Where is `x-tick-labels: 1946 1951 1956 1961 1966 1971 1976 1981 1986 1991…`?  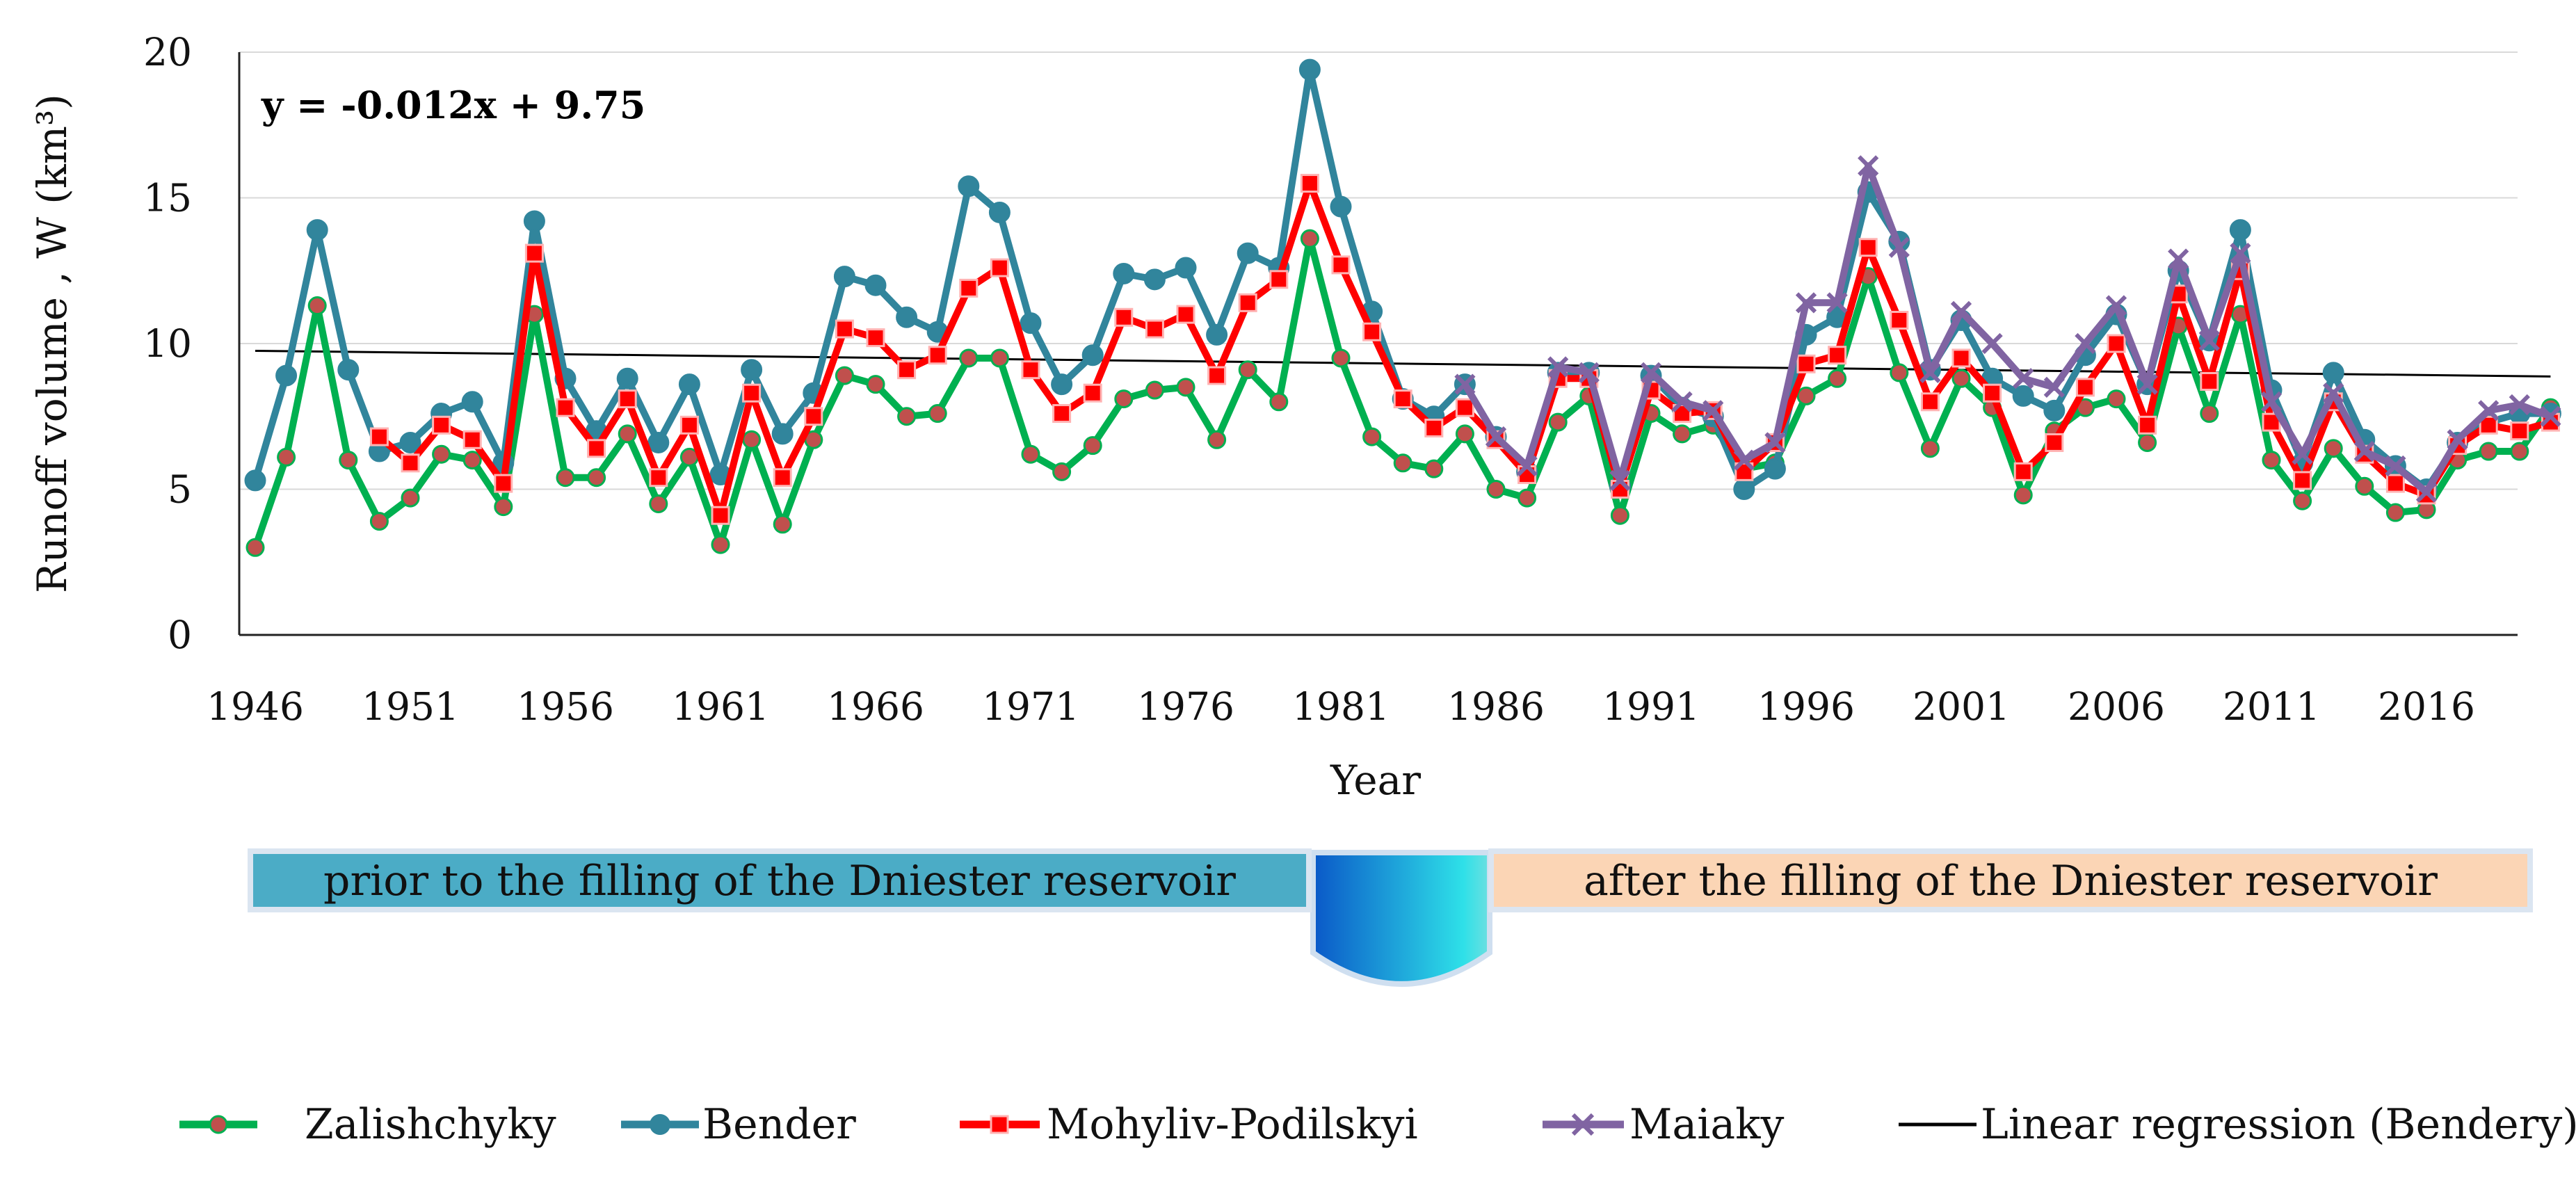
x-tick-labels: 1946 1951 1956 1961 1966 1971 1976 1981 1986 1991… is located at coordinates (1341, 706).